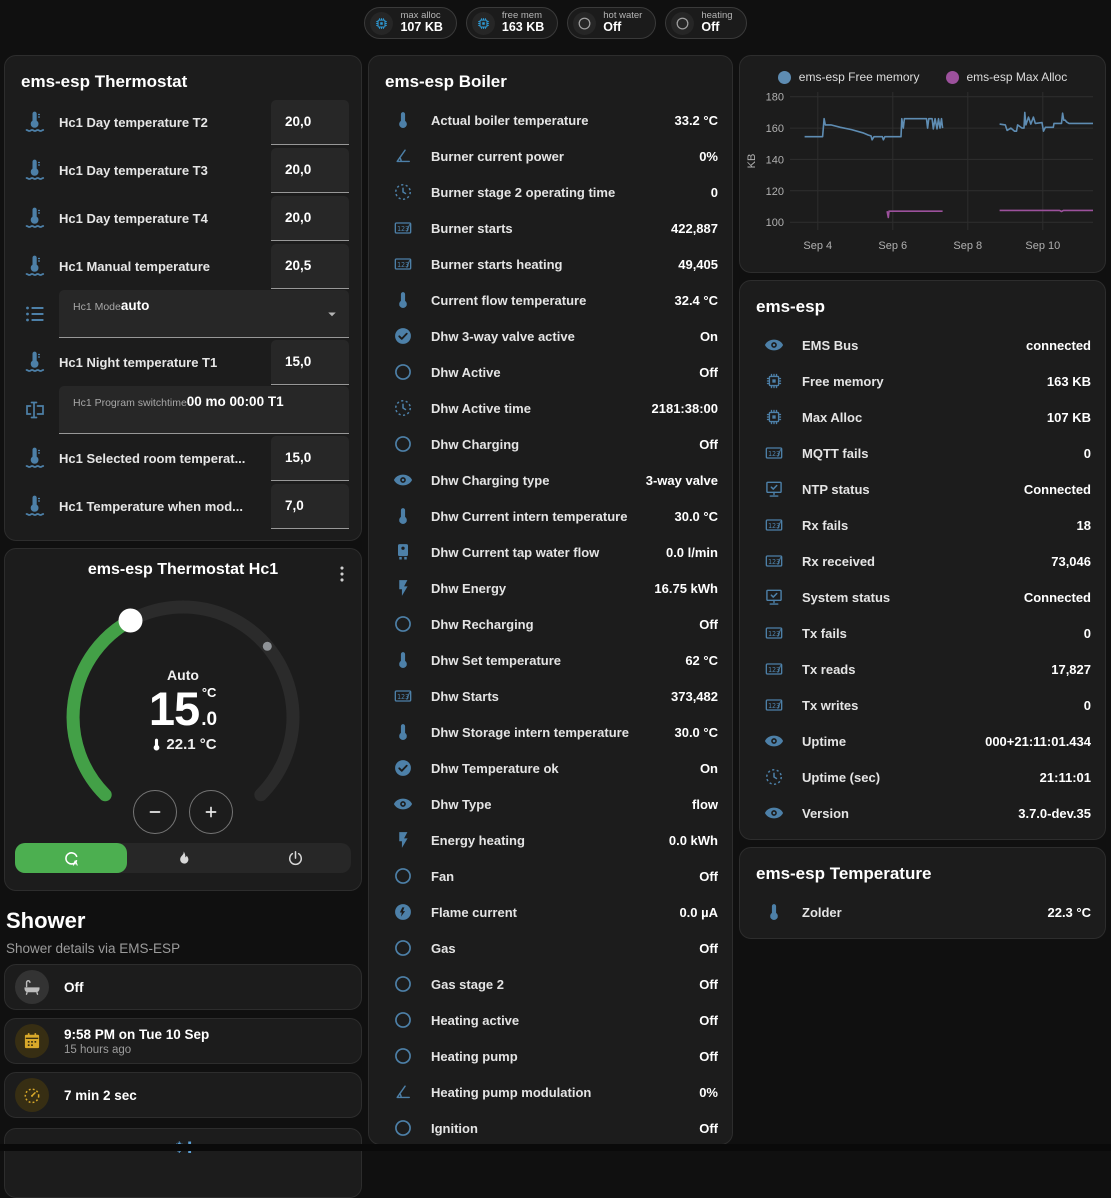  I want to click on entity-row: Dhw Charging Off, so click(550, 444).